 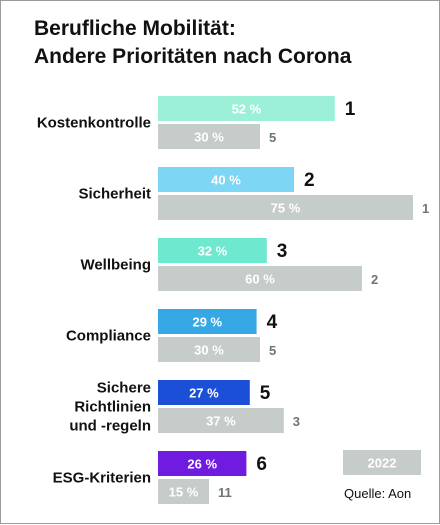 What do you see at coordinates (225, 492) in the screenshot?
I see `rank-2022-5: 11` at bounding box center [225, 492].